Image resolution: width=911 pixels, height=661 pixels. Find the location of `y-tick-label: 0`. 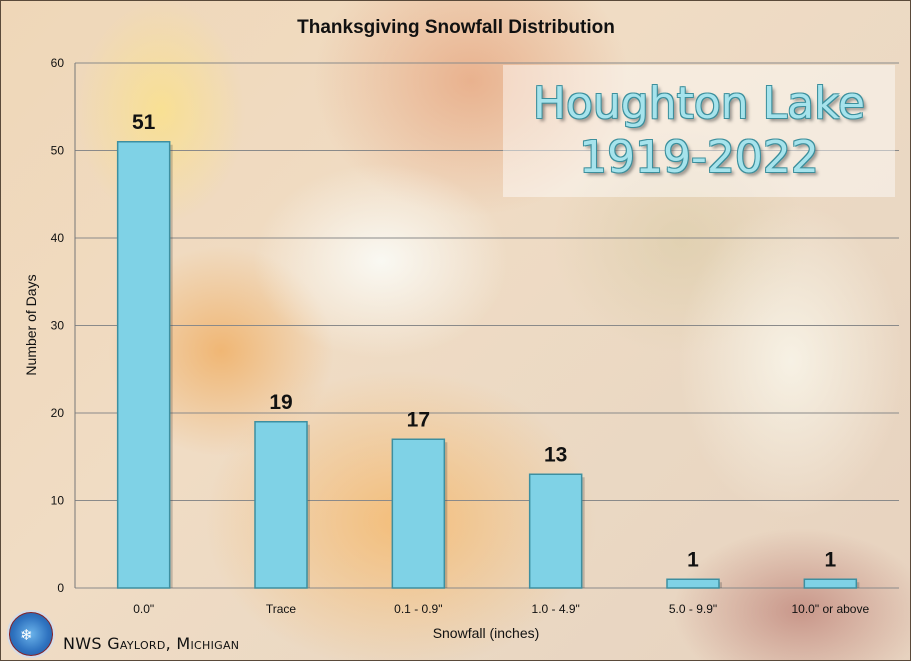

y-tick-label: 0 is located at coordinates (60, 588).